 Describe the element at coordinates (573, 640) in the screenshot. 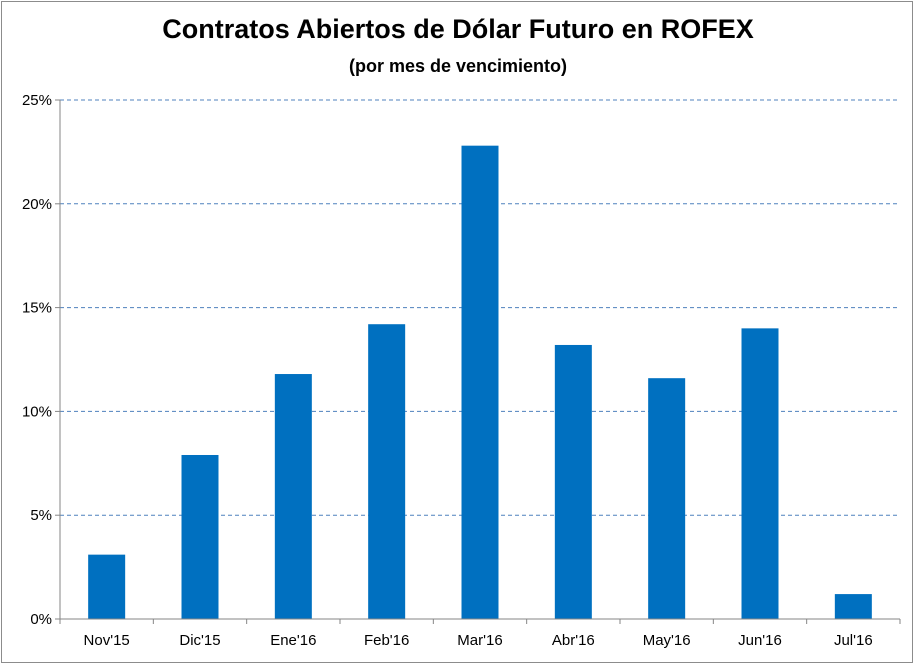

I see `x-tick-label: Abr'16` at that location.